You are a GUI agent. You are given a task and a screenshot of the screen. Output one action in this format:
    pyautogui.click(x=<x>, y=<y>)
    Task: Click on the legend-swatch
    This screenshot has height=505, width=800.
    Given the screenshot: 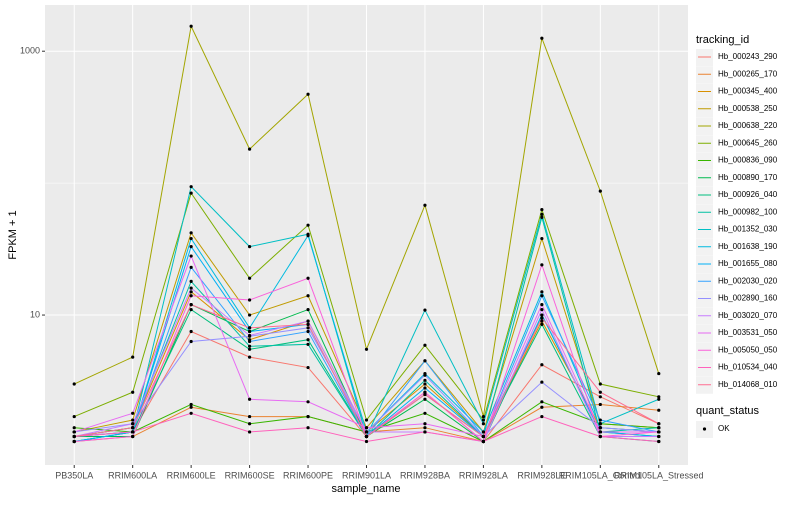 What is the action you would take?
    pyautogui.click(x=704, y=429)
    